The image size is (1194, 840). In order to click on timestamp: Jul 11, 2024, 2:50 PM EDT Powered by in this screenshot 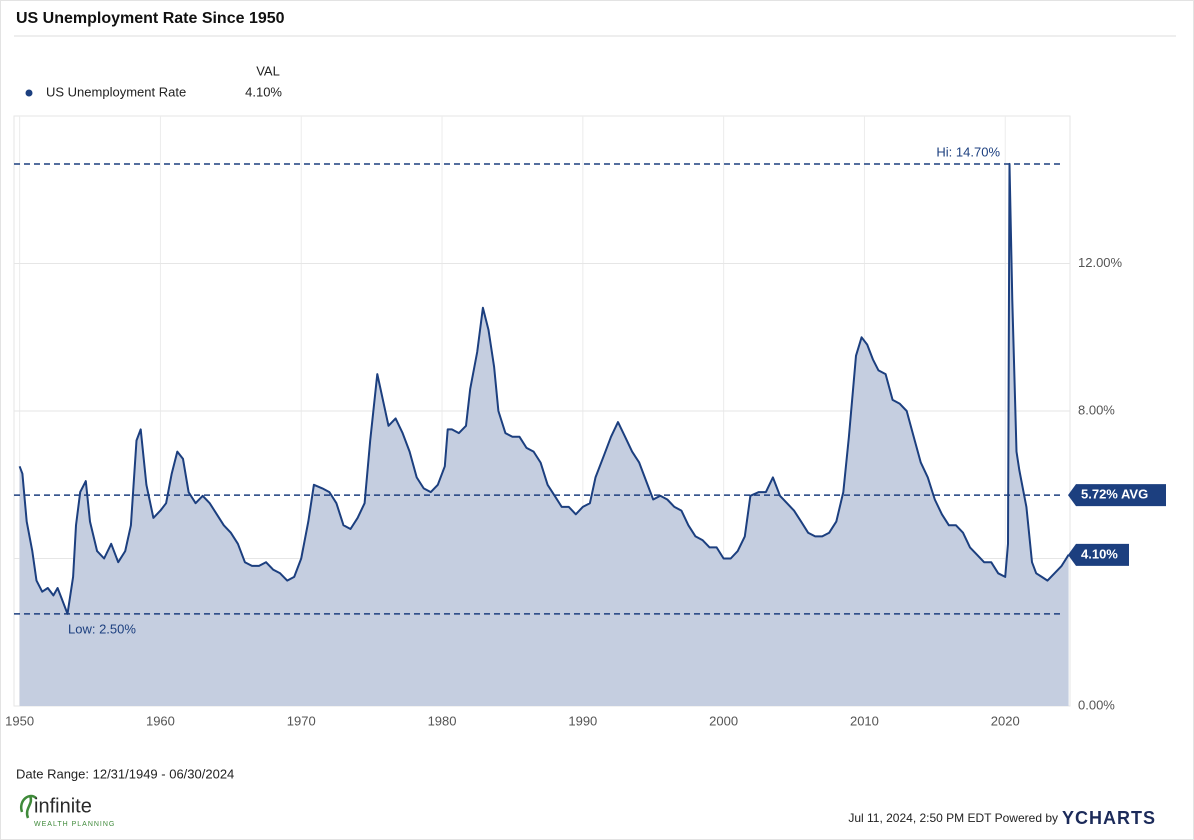, I will do `click(953, 818)`.